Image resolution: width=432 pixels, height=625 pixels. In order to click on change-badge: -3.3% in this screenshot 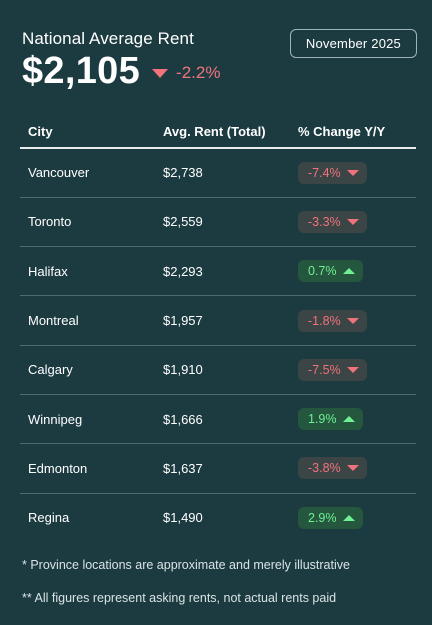, I will do `click(332, 221)`.